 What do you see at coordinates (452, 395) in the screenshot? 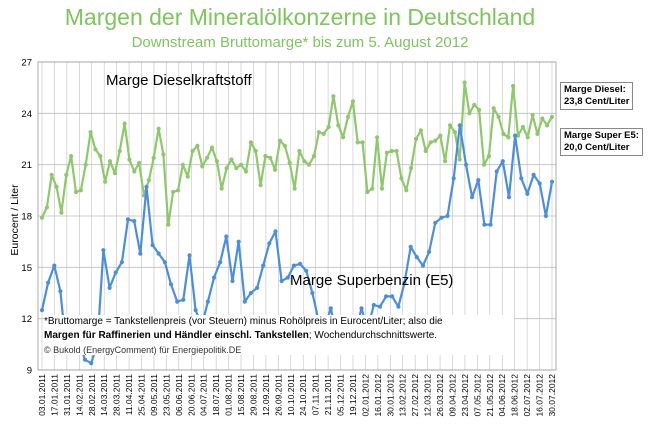
I see `x-tick-label: 09.04.2012` at bounding box center [452, 395].